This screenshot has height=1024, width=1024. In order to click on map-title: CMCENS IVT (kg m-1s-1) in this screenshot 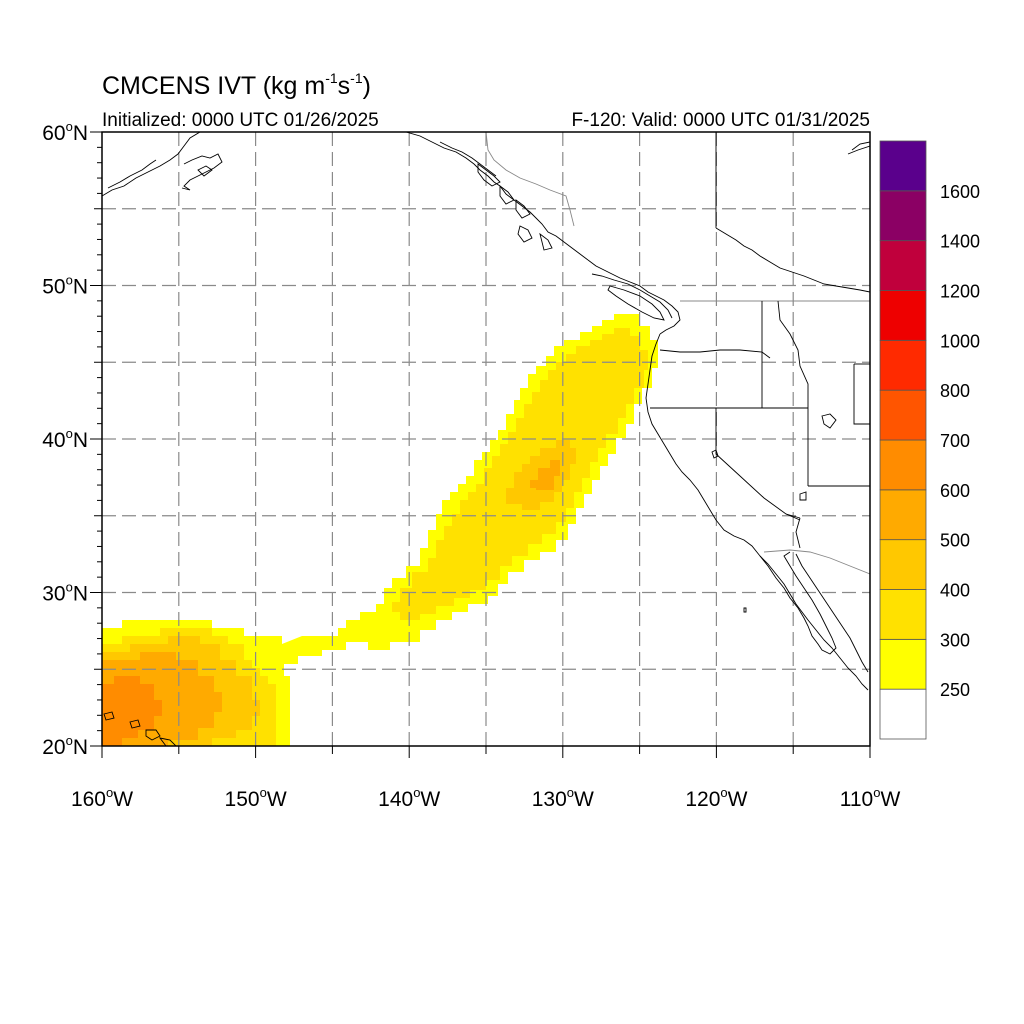, I will do `click(236, 85)`.